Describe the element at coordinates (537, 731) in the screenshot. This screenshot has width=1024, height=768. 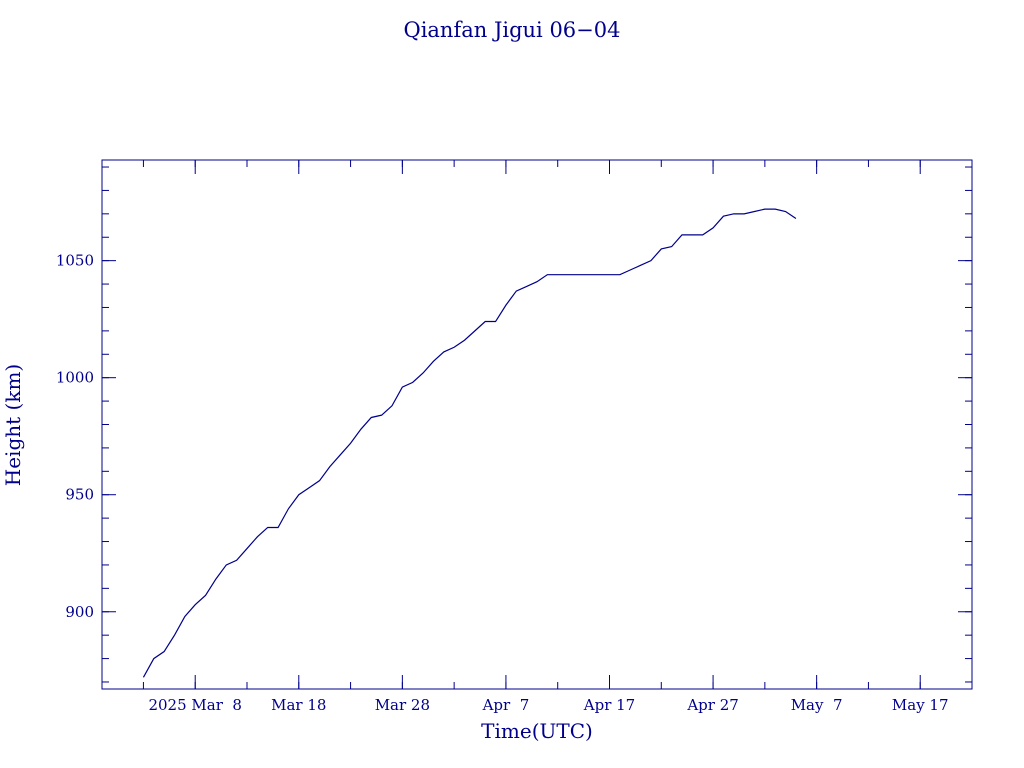
I see `x-axis-label: Time(UTC)` at that location.